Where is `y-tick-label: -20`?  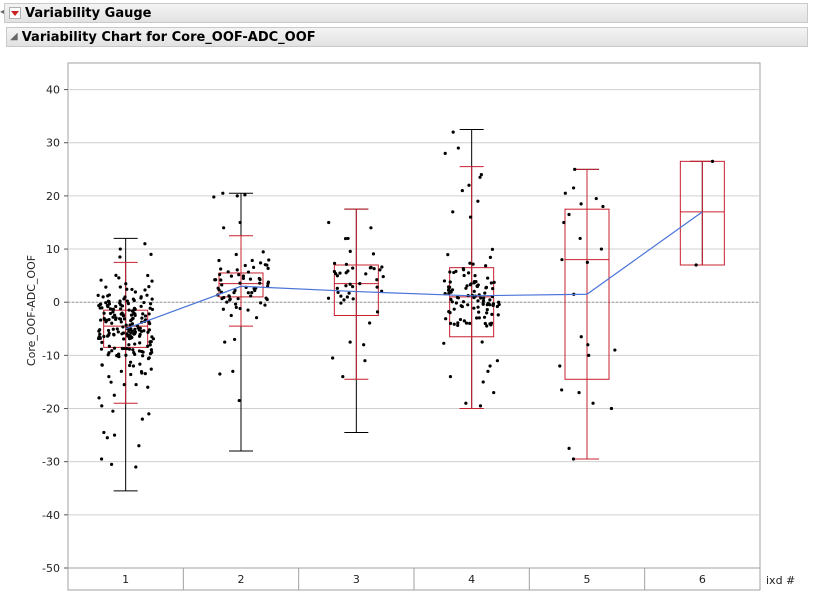 y-tick-label: -20 is located at coordinates (51, 409).